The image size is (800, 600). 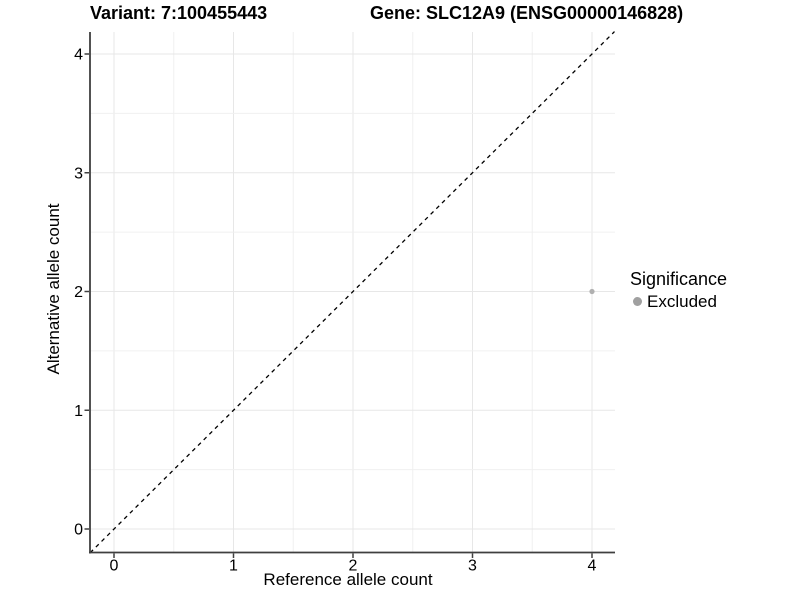 I want to click on gene-title: Gene: SLC12A9 (ENSG00000146828), so click(x=527, y=13).